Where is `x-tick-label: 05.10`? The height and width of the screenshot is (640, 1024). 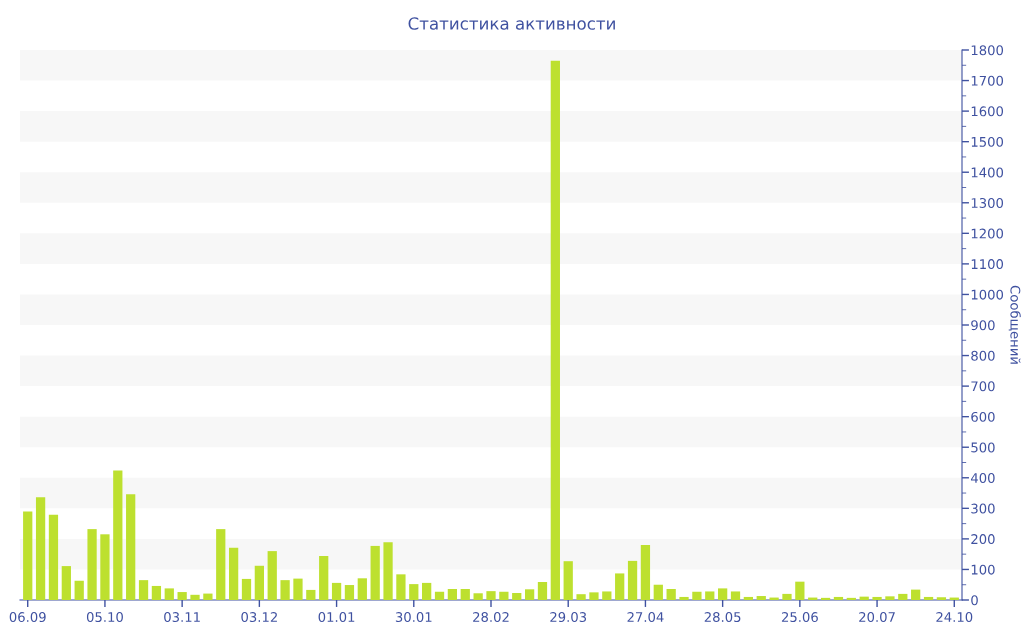 x-tick-label: 05.10 is located at coordinates (104, 617).